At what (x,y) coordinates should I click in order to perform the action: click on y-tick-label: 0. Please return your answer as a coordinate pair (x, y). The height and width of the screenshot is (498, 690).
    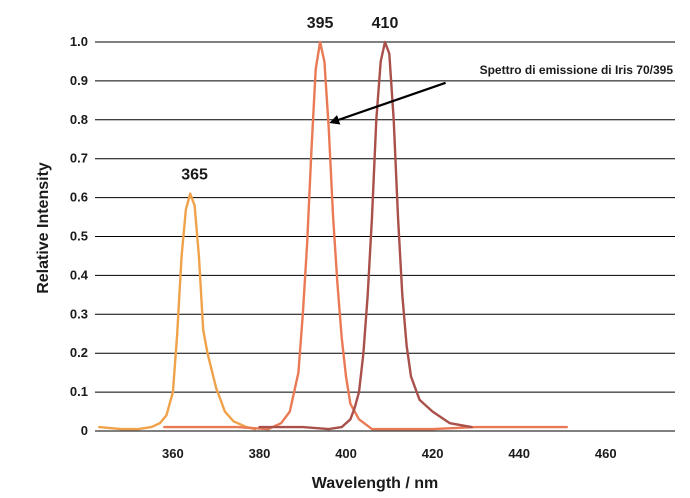
    Looking at the image, I should click on (84, 430).